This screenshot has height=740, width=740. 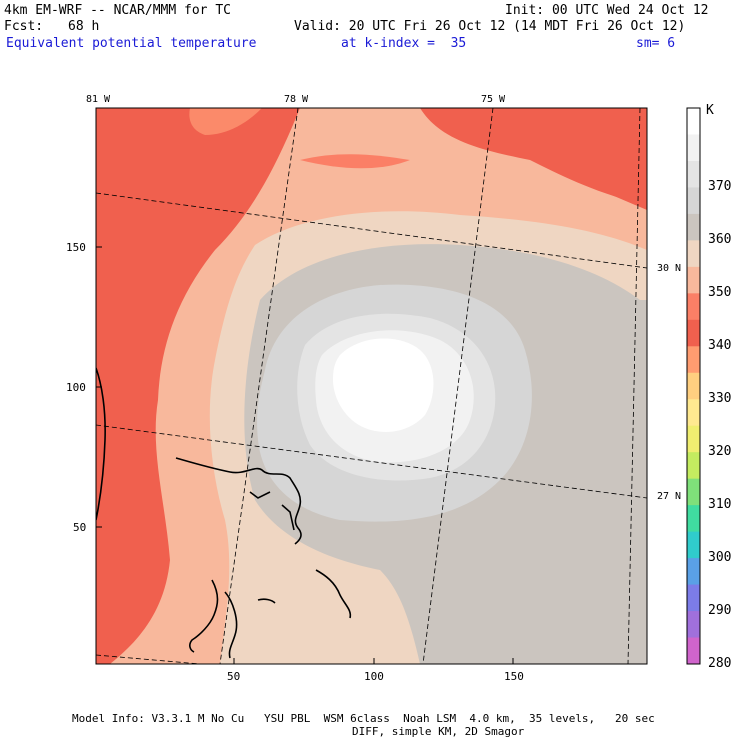 I want to click on colorbar-level-label: 370, so click(x=720, y=187).